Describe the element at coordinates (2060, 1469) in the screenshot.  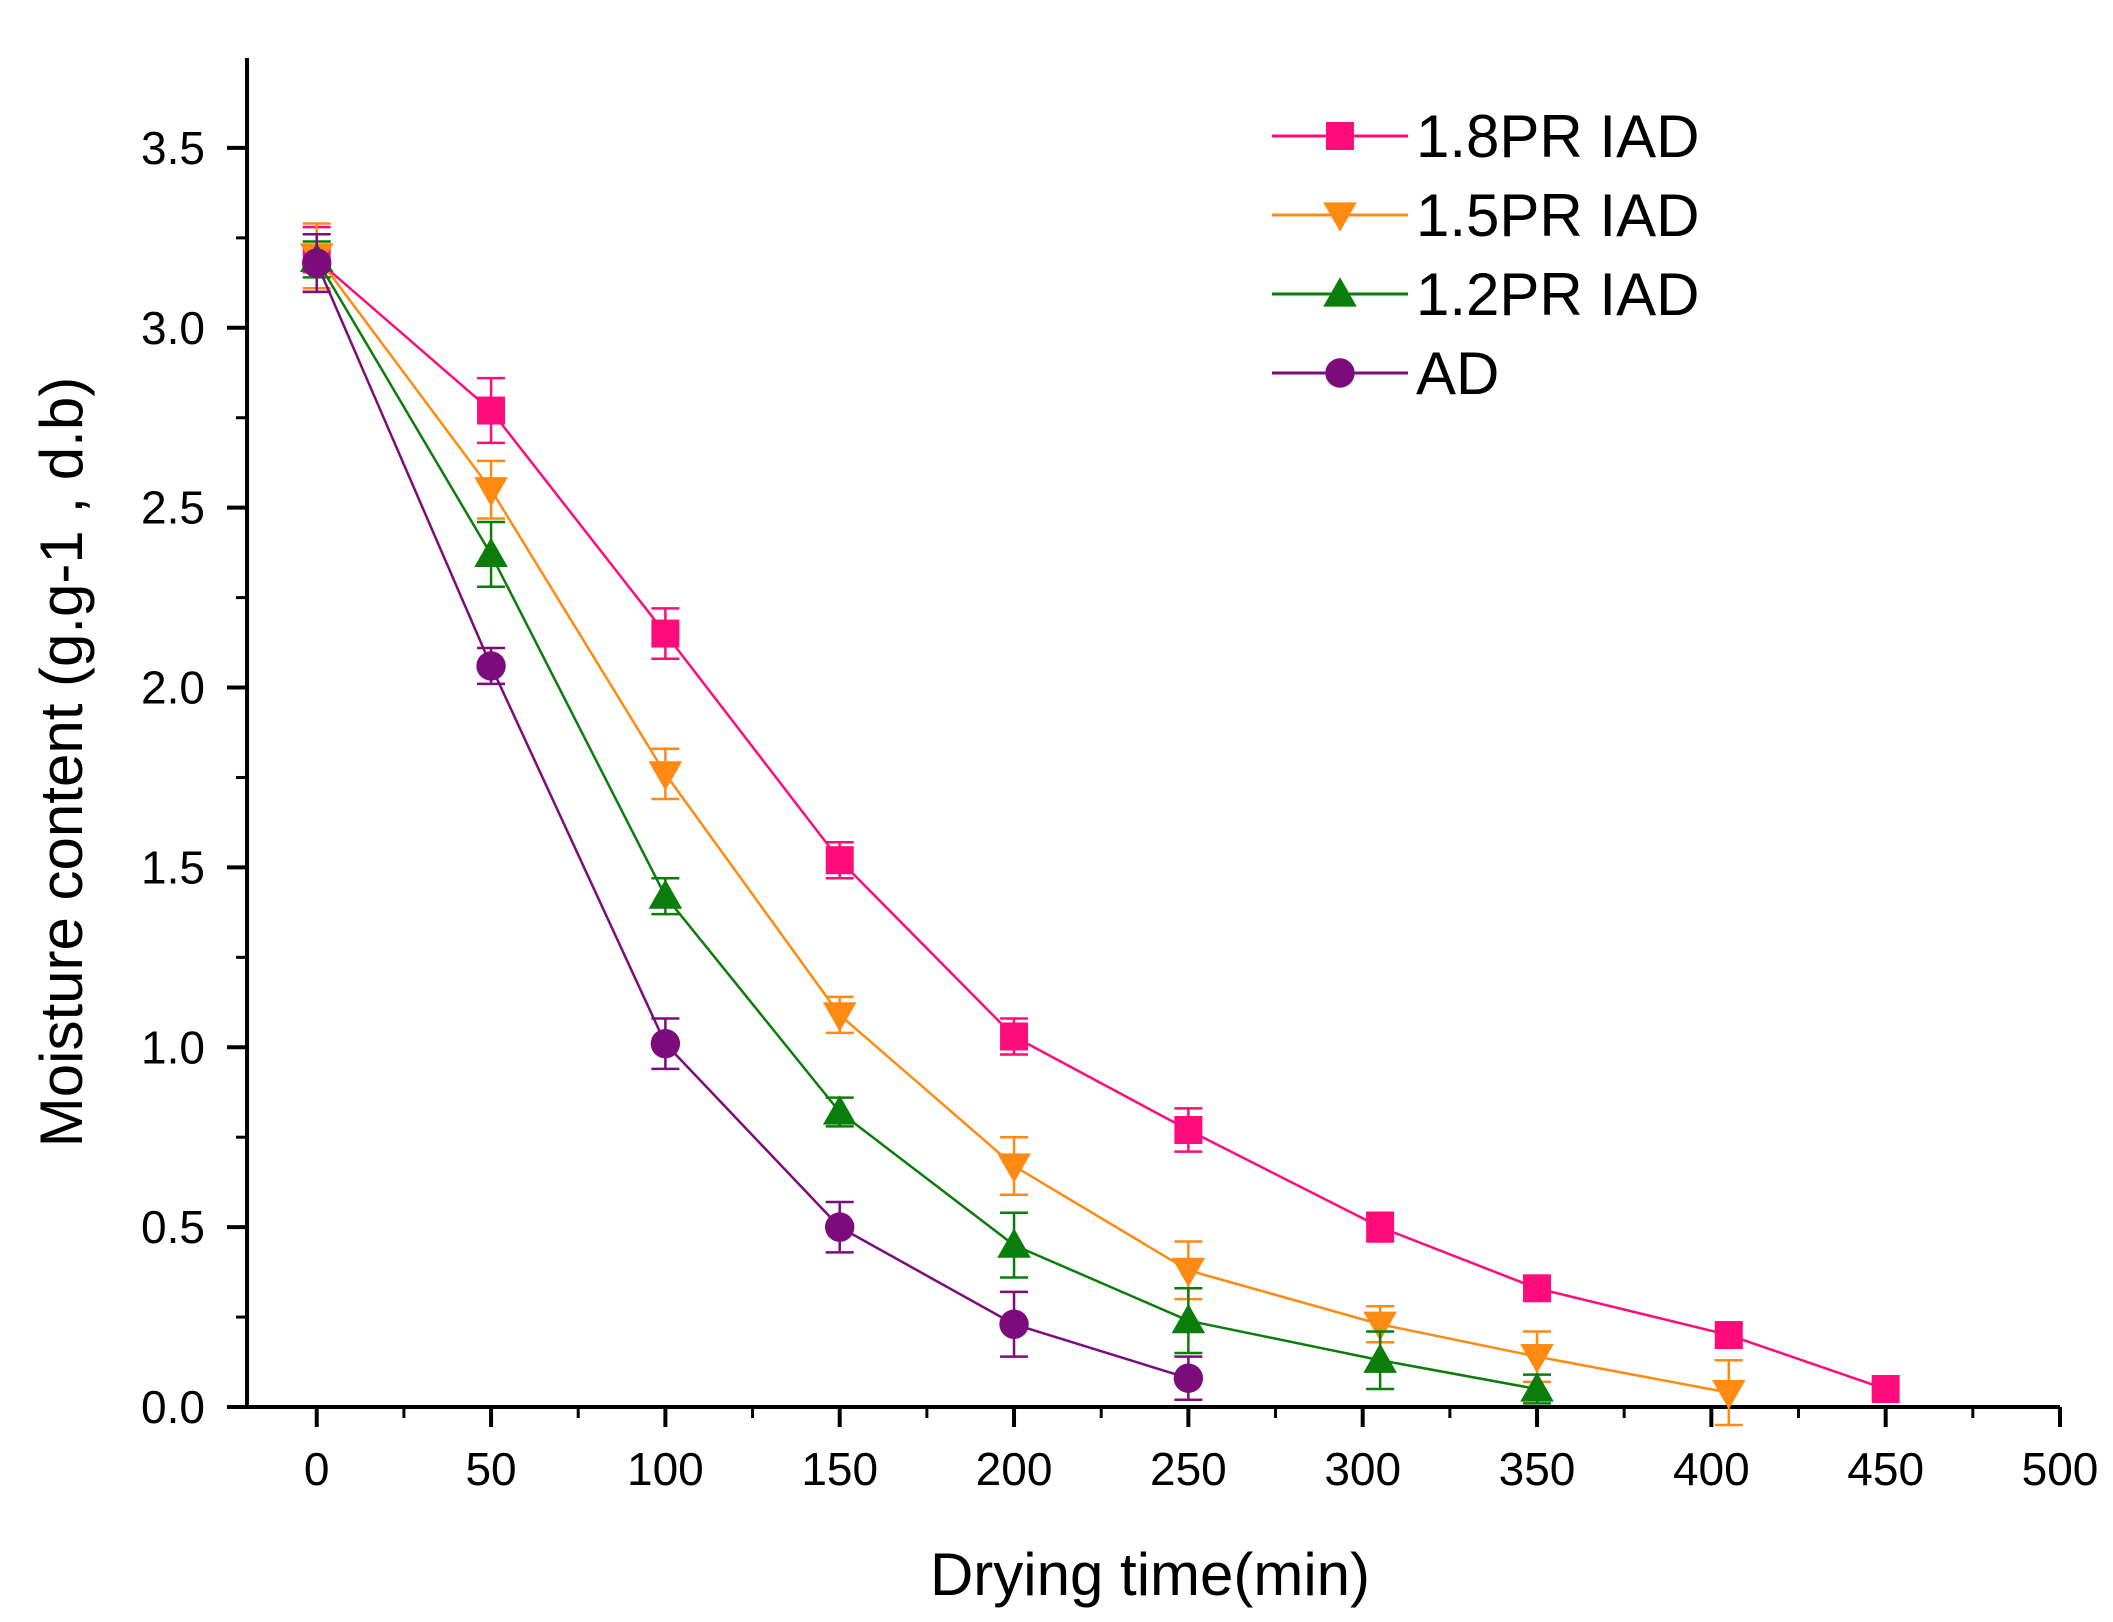
I see `x-tick-label: 500` at that location.